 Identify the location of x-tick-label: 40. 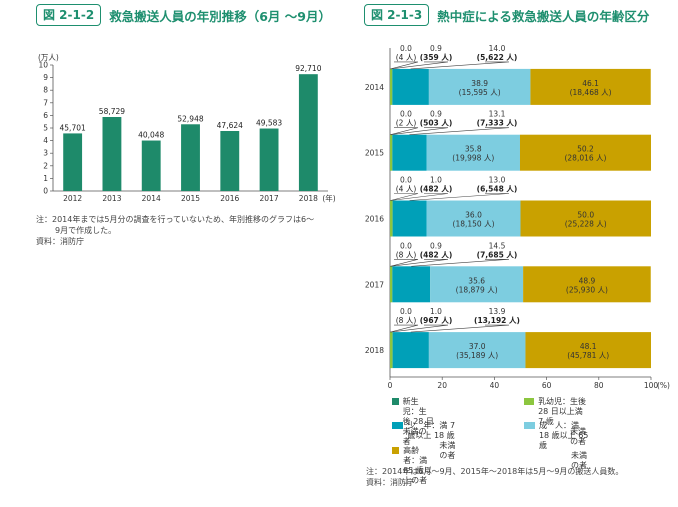
(495, 385).